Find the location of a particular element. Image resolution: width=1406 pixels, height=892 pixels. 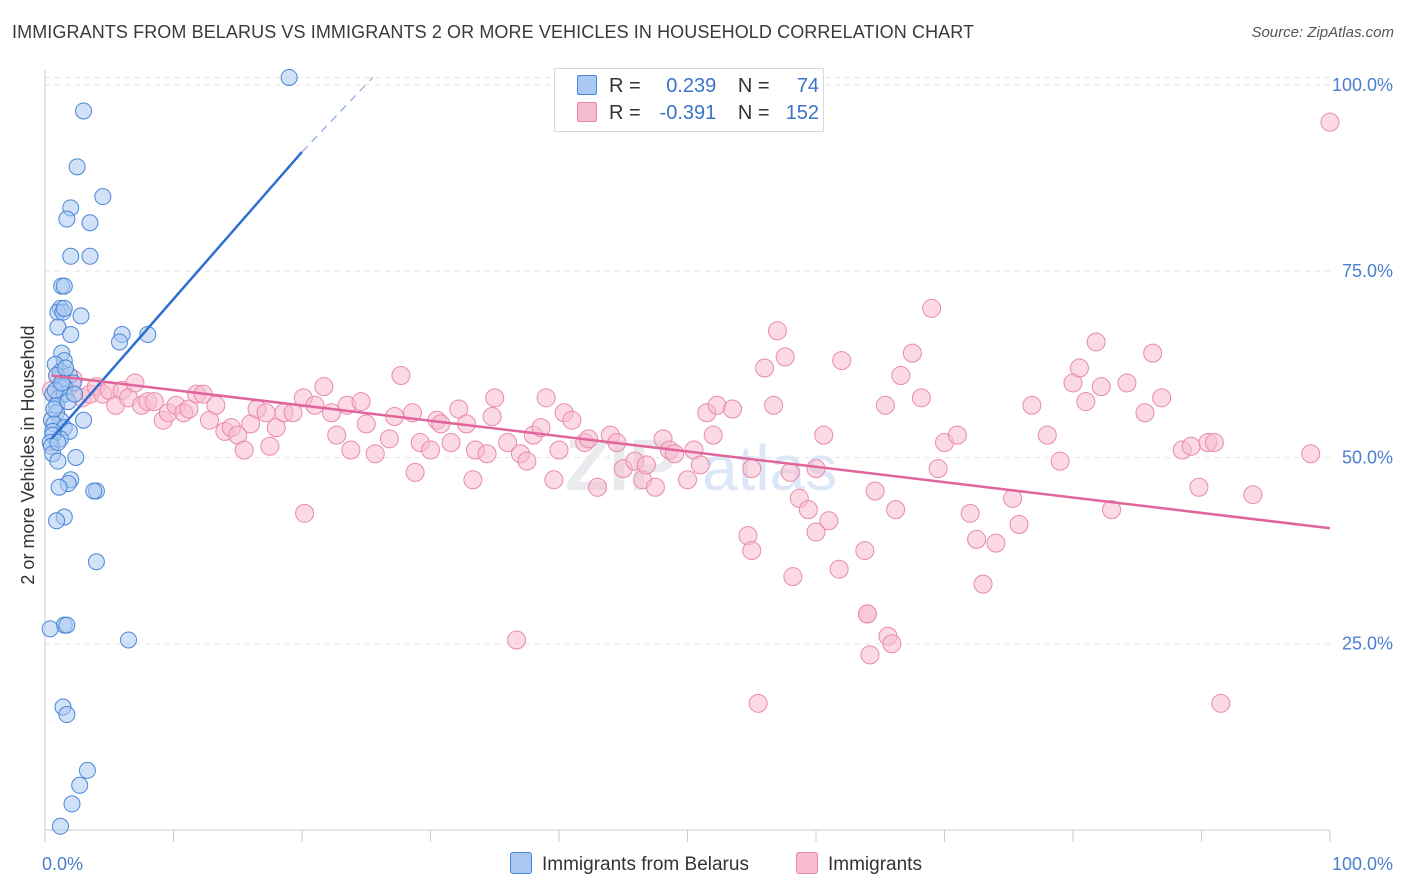

y-tick-label-2: 75.0% is located at coordinates (1367, 271).